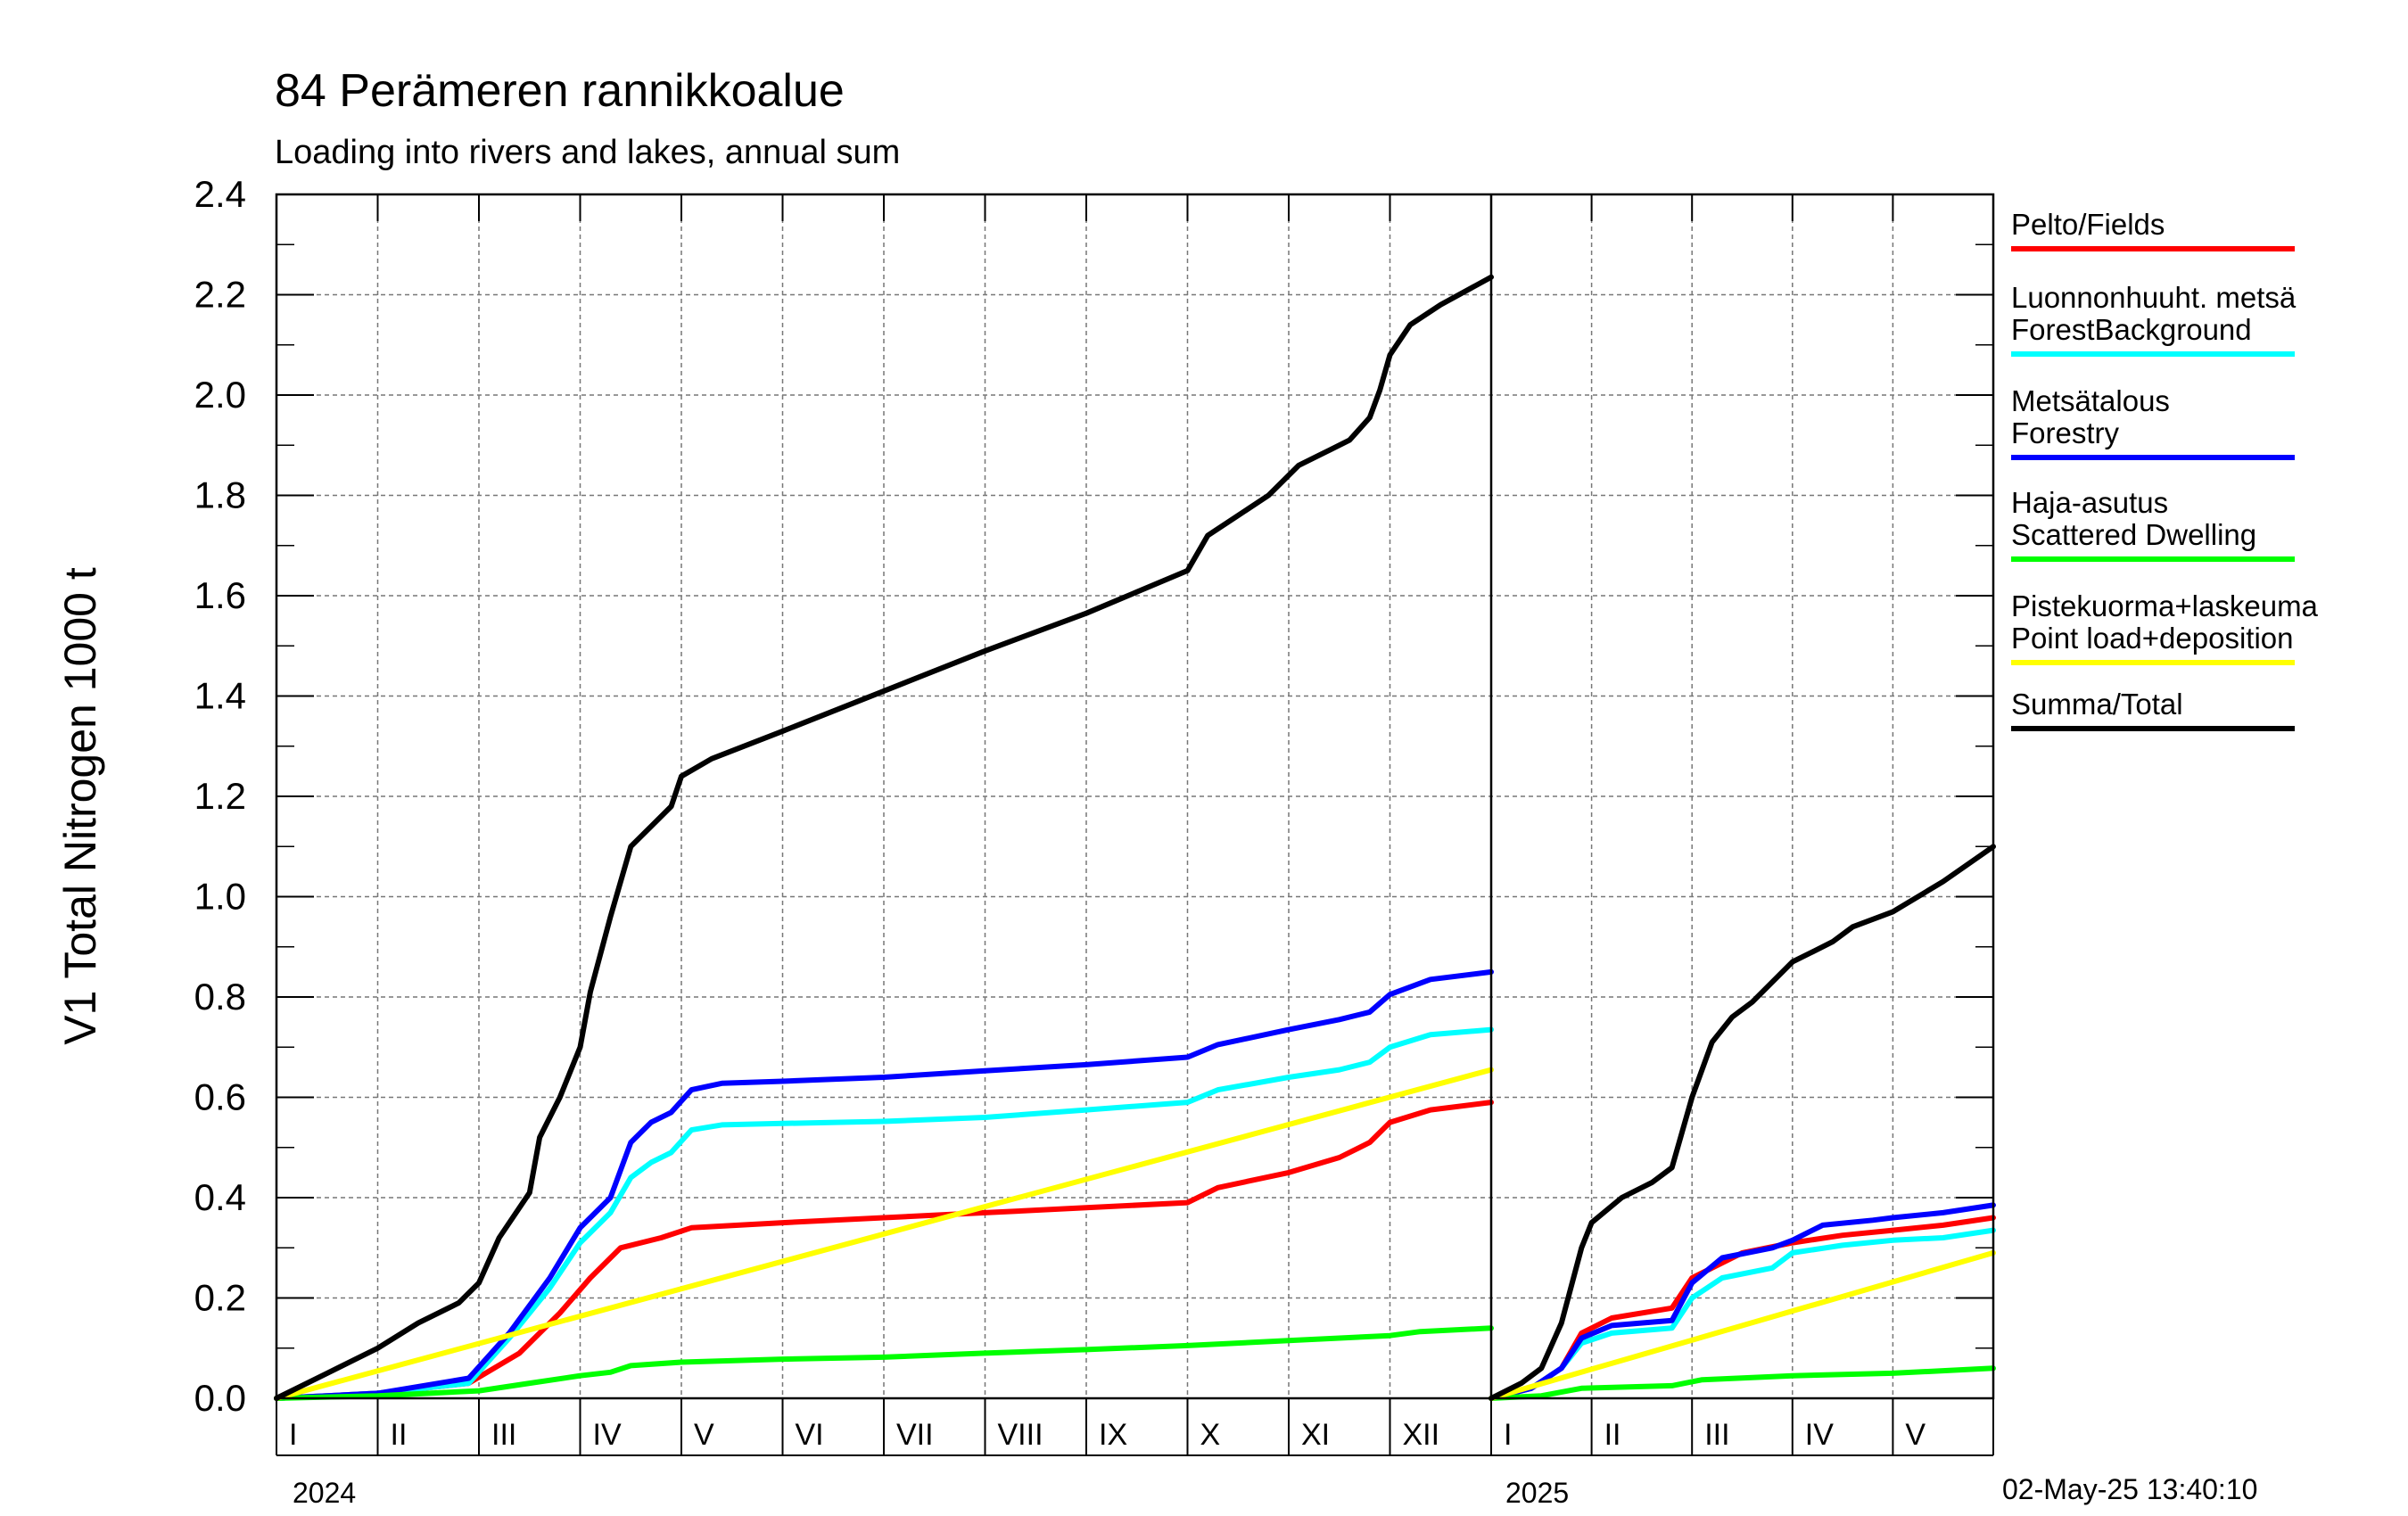 Image resolution: width=2408 pixels, height=1516 pixels. Describe the element at coordinates (2131, 329) in the screenshot. I see `legend-label: ForestBackground` at that location.